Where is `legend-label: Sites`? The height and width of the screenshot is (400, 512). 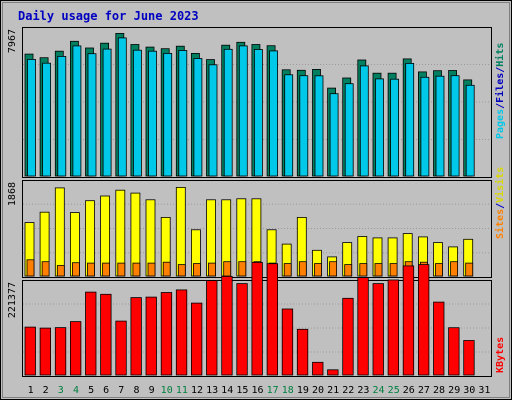
legend-label: Sites is located at coordinates (500, 224).